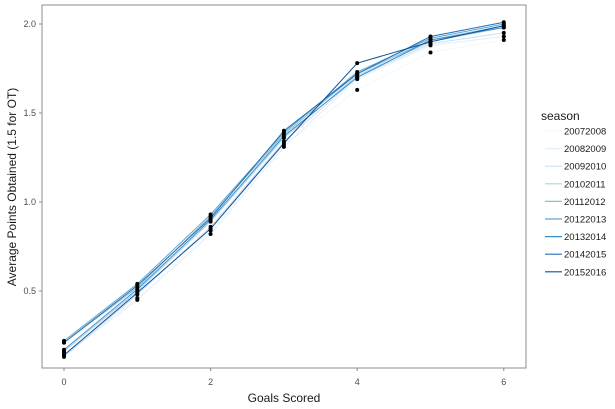 This screenshot has height=409, width=615. I want to click on x-axis: 0 2 4 6, so click(283, 377).